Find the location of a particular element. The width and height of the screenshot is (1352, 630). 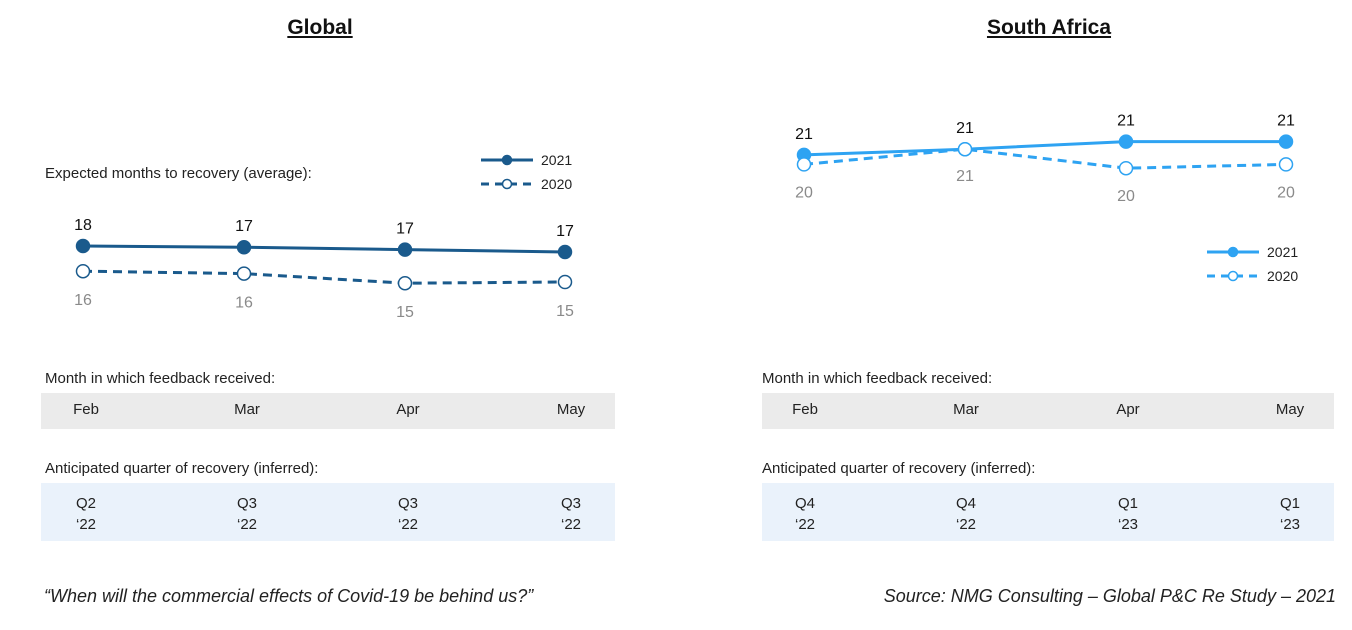

global-month-band: Feb Mar Apr May is located at coordinates (328, 411).